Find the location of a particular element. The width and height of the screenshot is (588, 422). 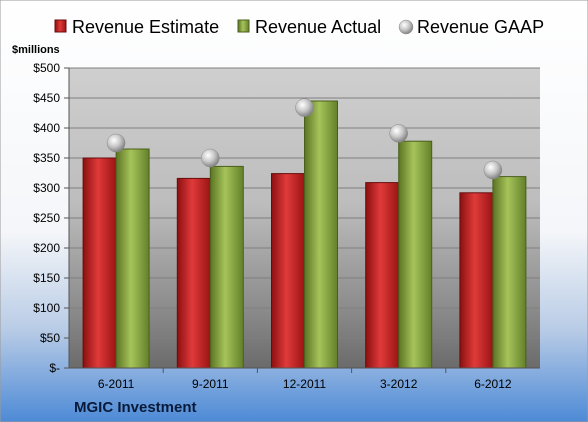

company-name: MGIC Investment is located at coordinates (135, 407).